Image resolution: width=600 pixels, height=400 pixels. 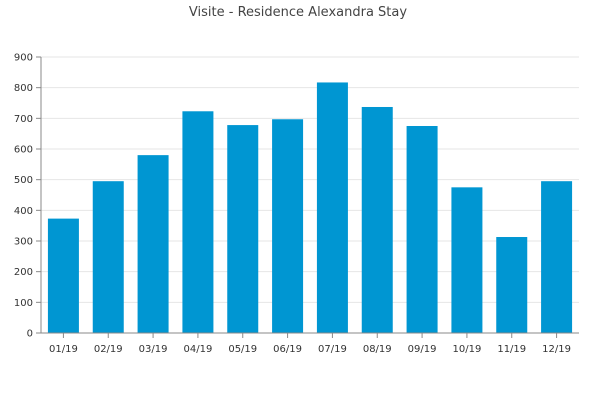 What do you see at coordinates (23, 88) in the screenshot?
I see `y-tick-label: 800` at bounding box center [23, 88].